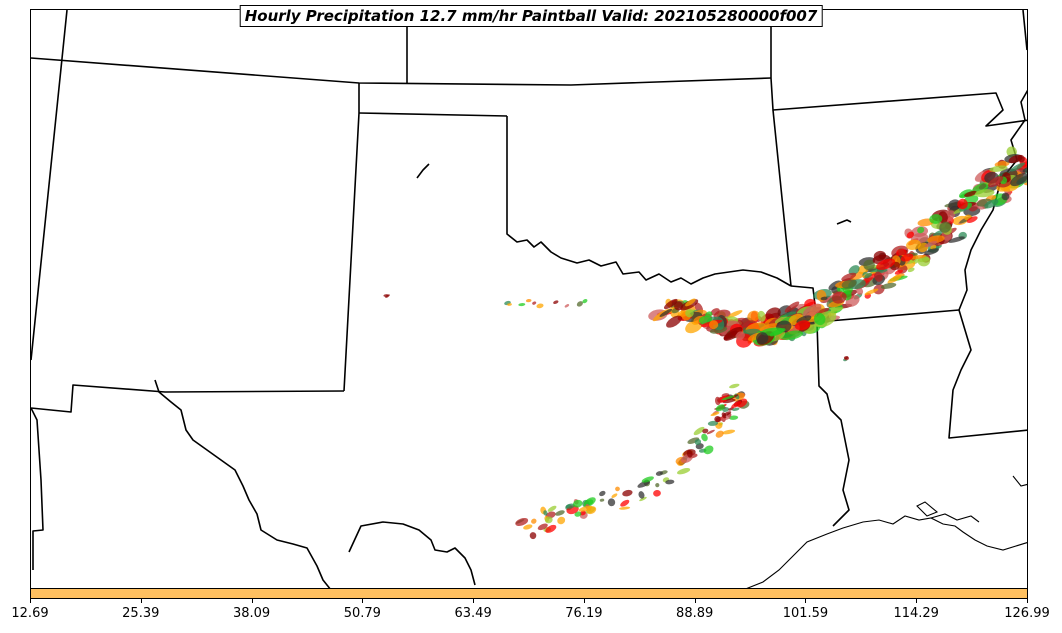 Image resolution: width=1062 pixels, height=633 pixels. I want to click on colorbar-tick-label: 101.59, so click(805, 613).